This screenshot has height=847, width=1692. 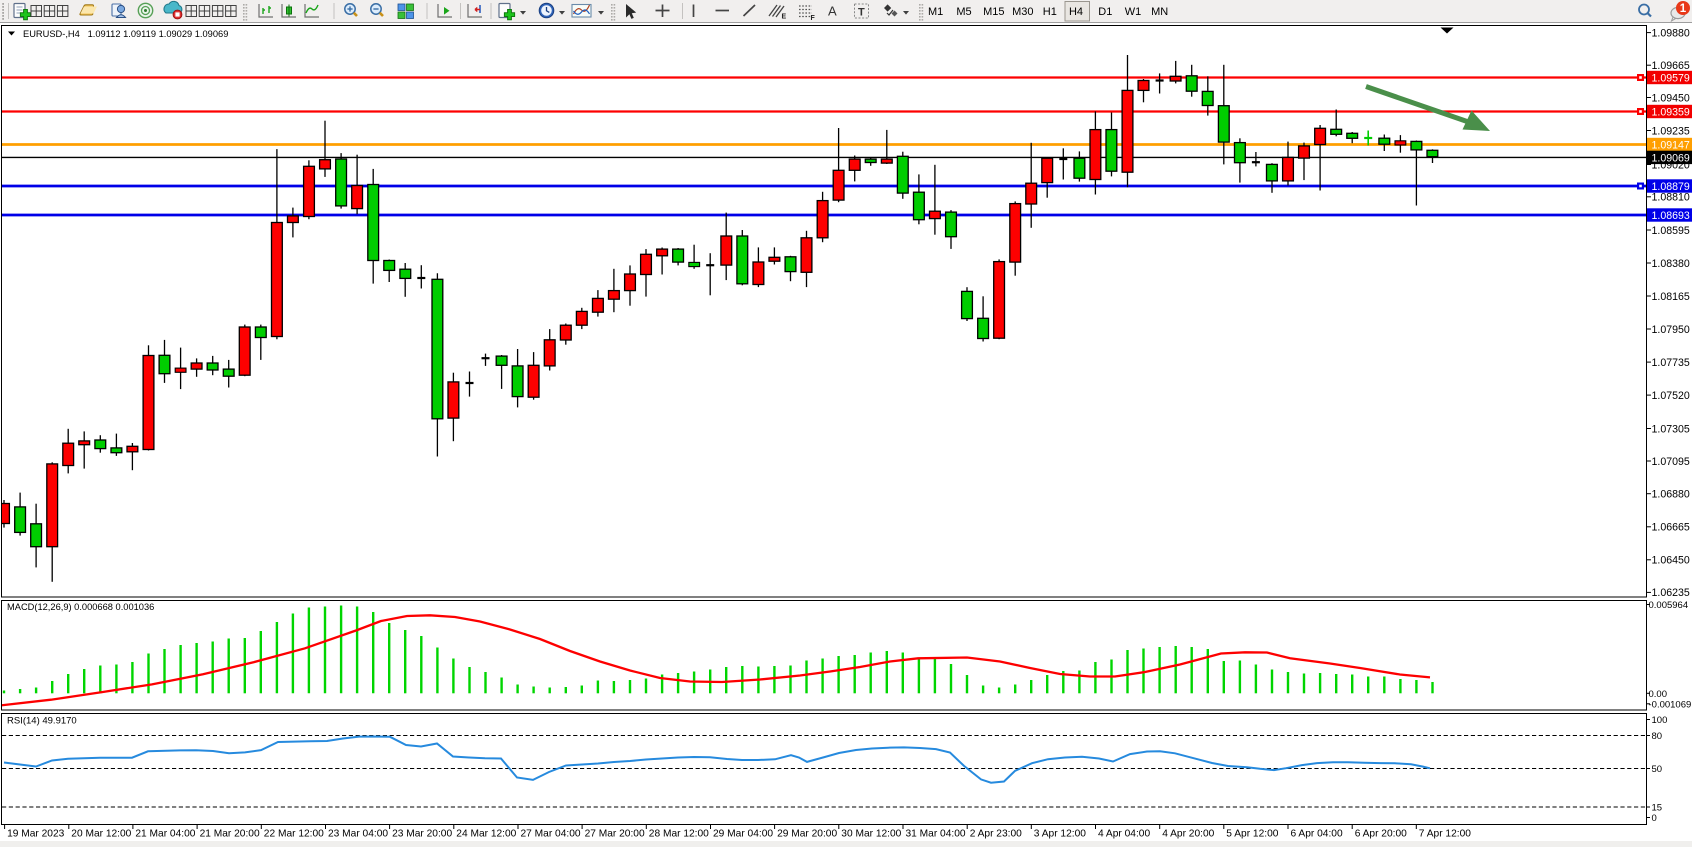 What do you see at coordinates (679, 834) in the screenshot?
I see `svg-text: 28 Mar 12:00` at bounding box center [679, 834].